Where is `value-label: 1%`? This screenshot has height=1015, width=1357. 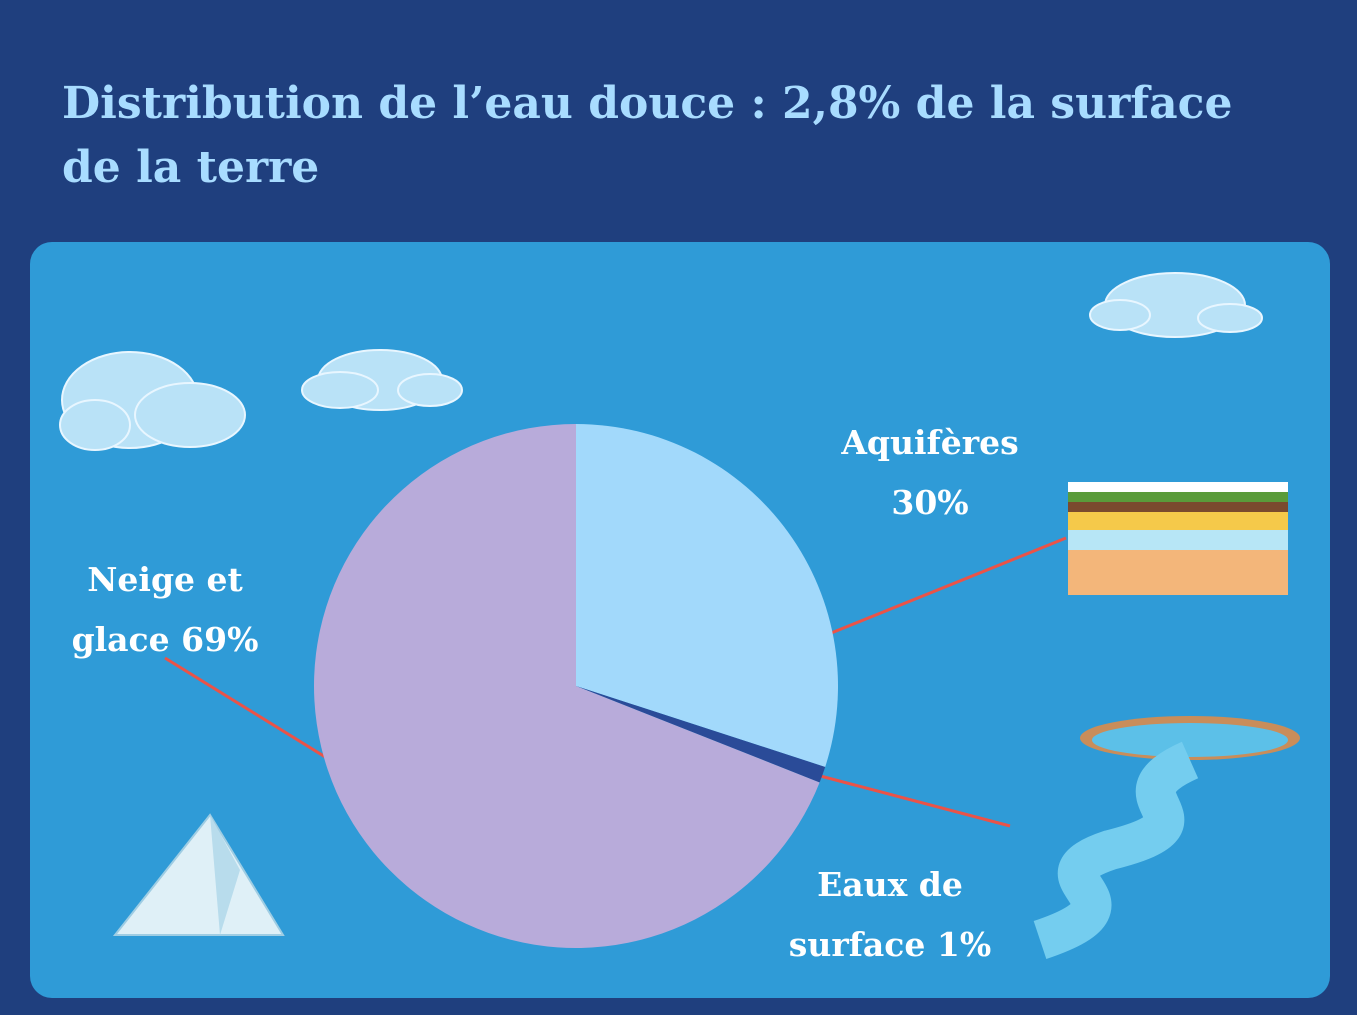 value-label: 1% is located at coordinates (964, 944).